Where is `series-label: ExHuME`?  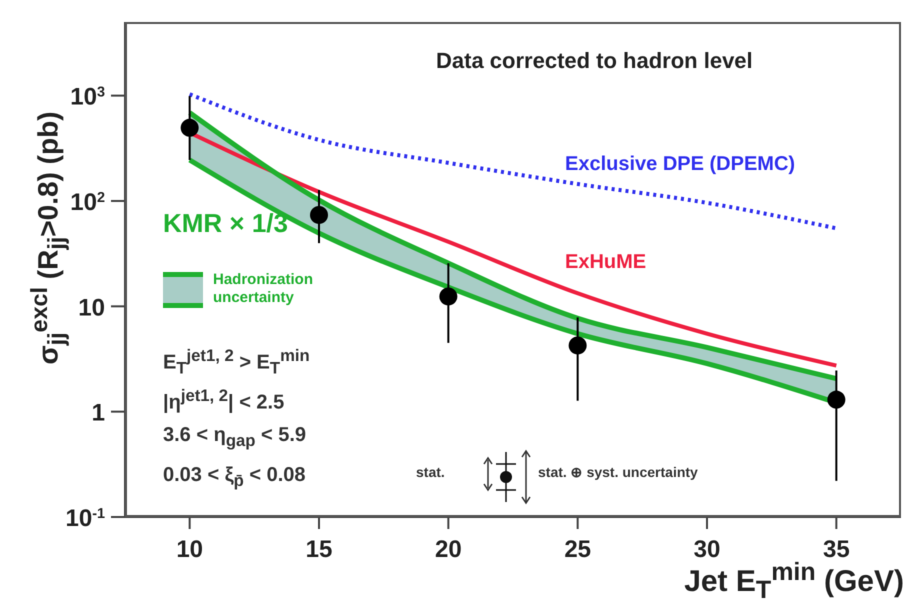 series-label: ExHuME is located at coordinates (605, 262).